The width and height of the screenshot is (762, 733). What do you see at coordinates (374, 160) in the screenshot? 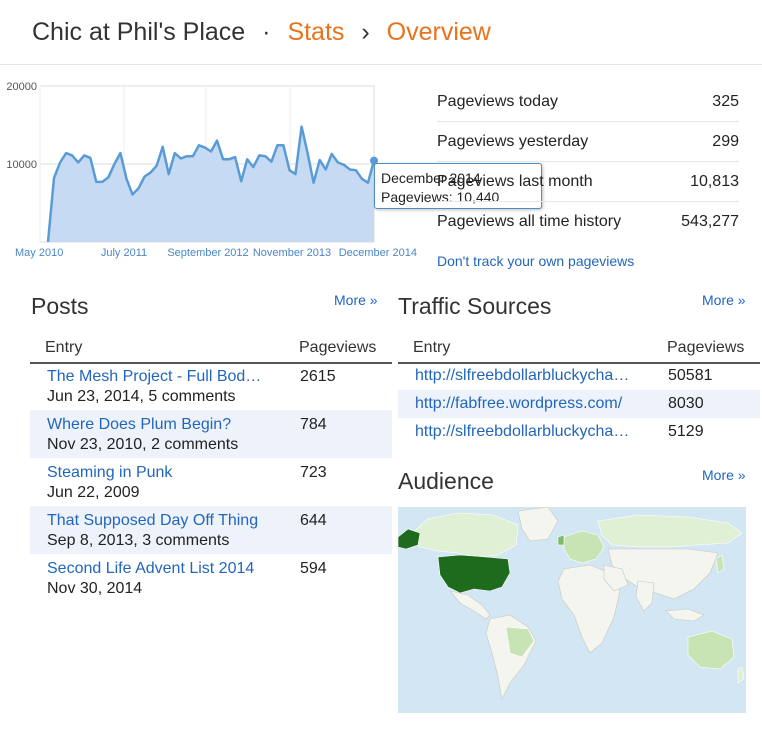
I see `data-point` at bounding box center [374, 160].